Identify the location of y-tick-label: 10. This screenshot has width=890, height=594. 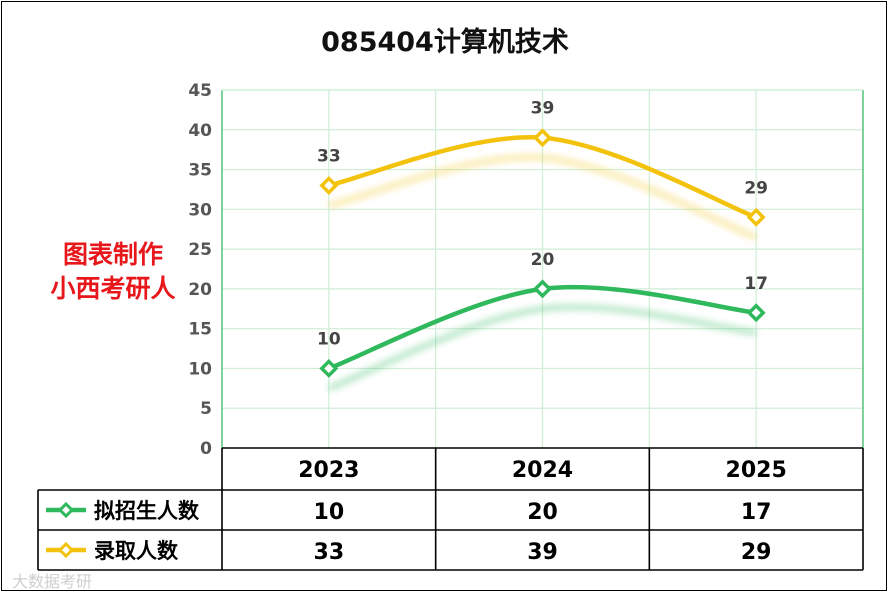
(200, 369).